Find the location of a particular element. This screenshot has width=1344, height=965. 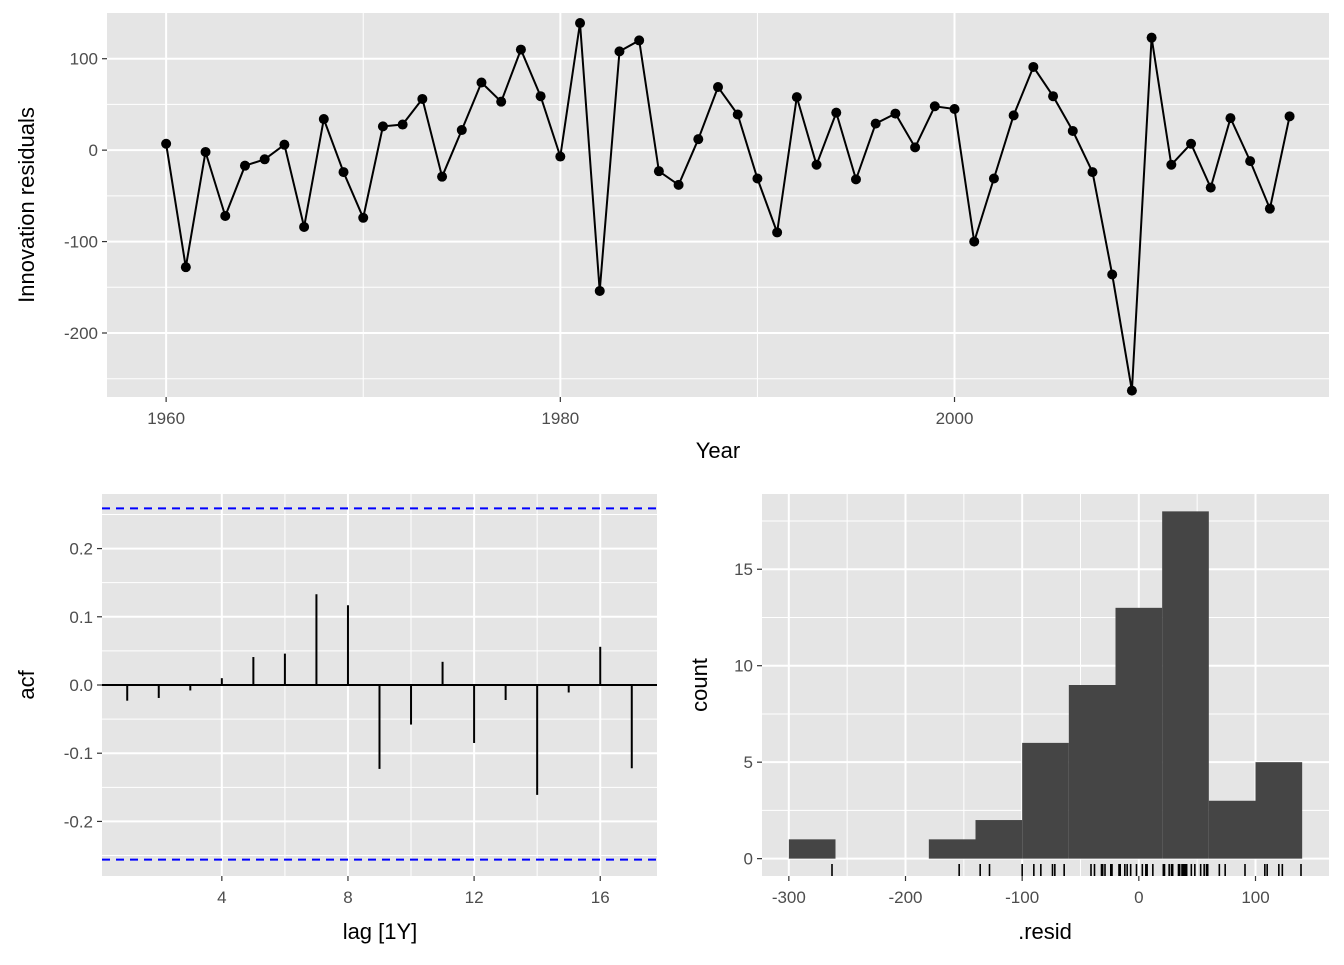

acf-y-tick-label: 0.0 is located at coordinates (81, 685).